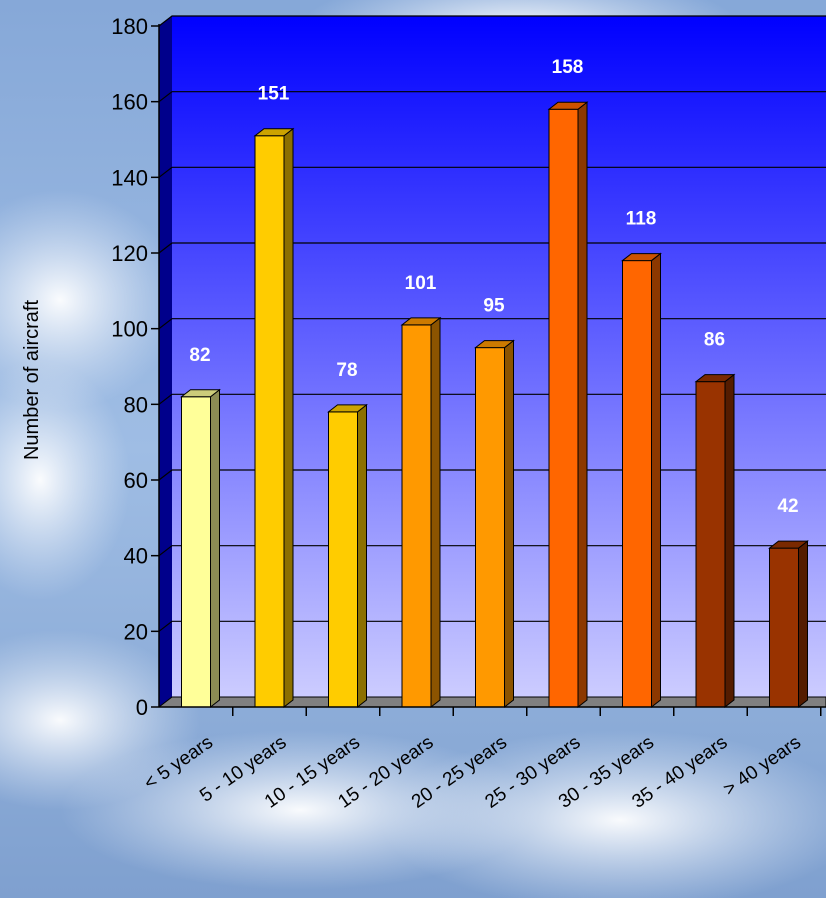  Describe the element at coordinates (568, 67) in the screenshot. I see `data-label: 158` at that location.